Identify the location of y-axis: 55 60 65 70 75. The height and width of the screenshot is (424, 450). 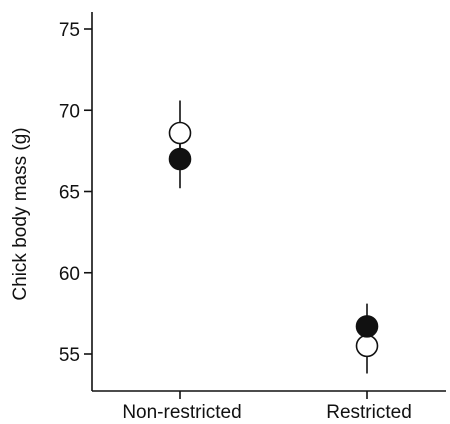
(76, 201).